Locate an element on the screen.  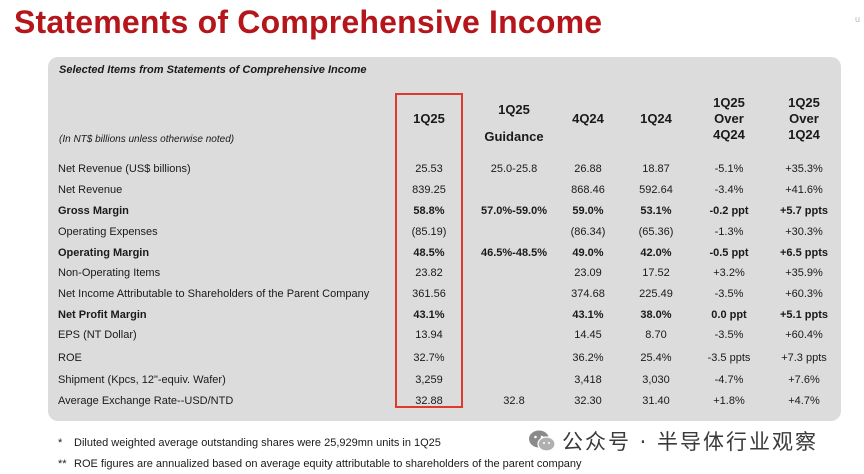
table-row: ROE 32.7% 36.2% 25.4% -3.5 ppts +7.3 ppts is located at coordinates (432, 358).